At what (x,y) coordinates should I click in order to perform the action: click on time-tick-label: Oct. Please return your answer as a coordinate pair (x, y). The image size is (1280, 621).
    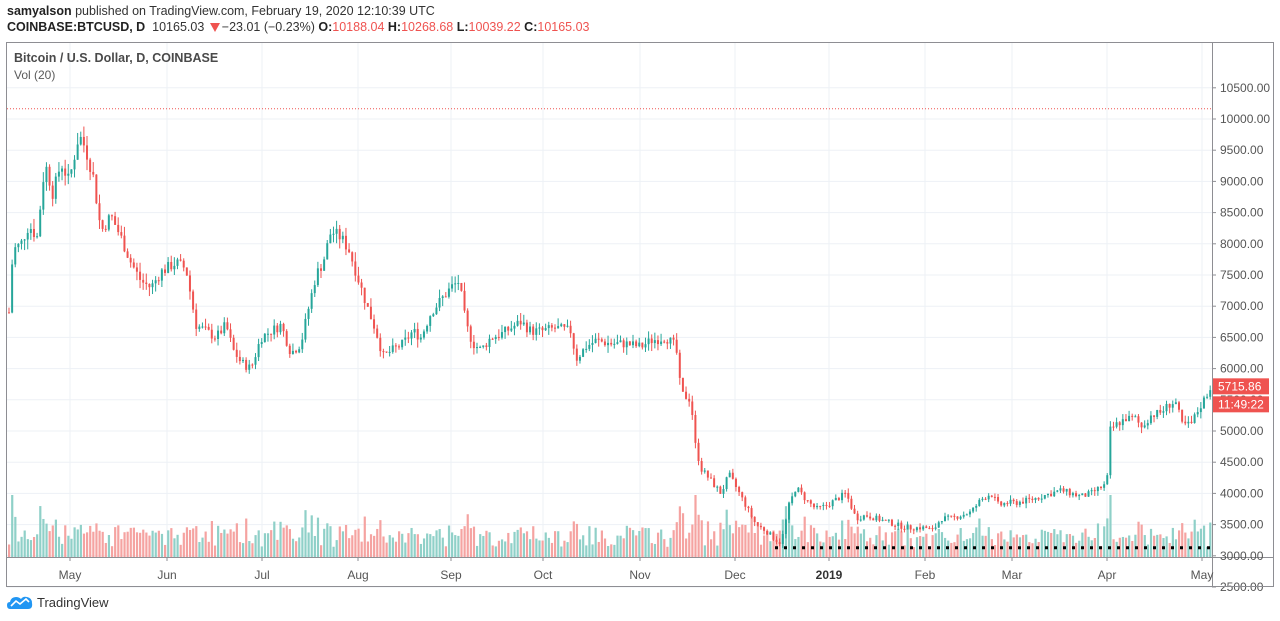
    Looking at the image, I should click on (543, 575).